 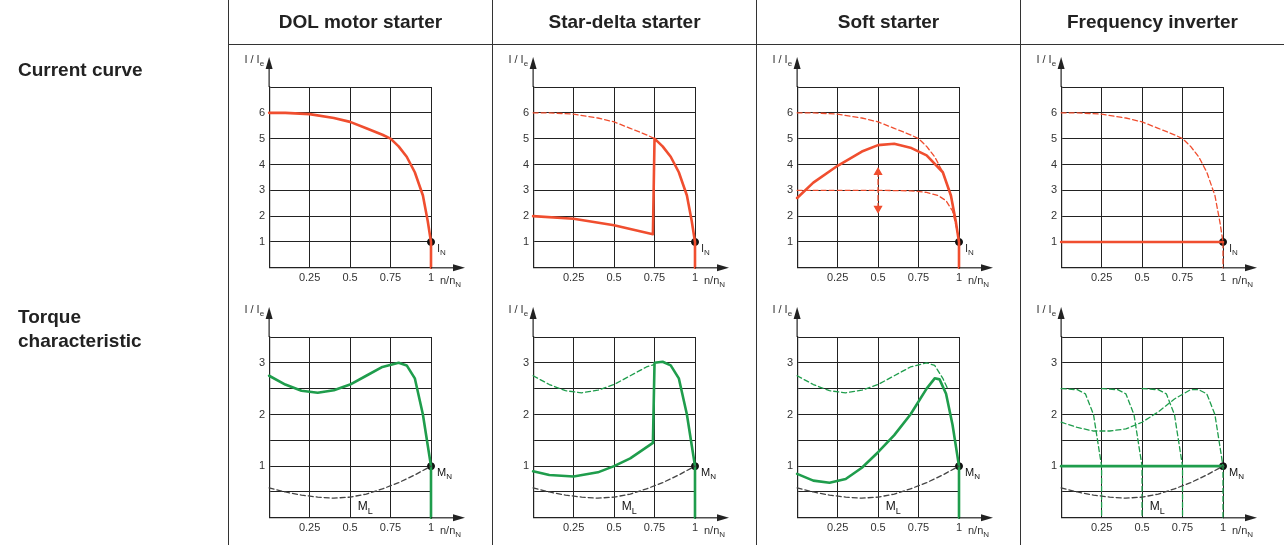 I want to click on chart-title: DOL motor starter, so click(x=360, y=22).